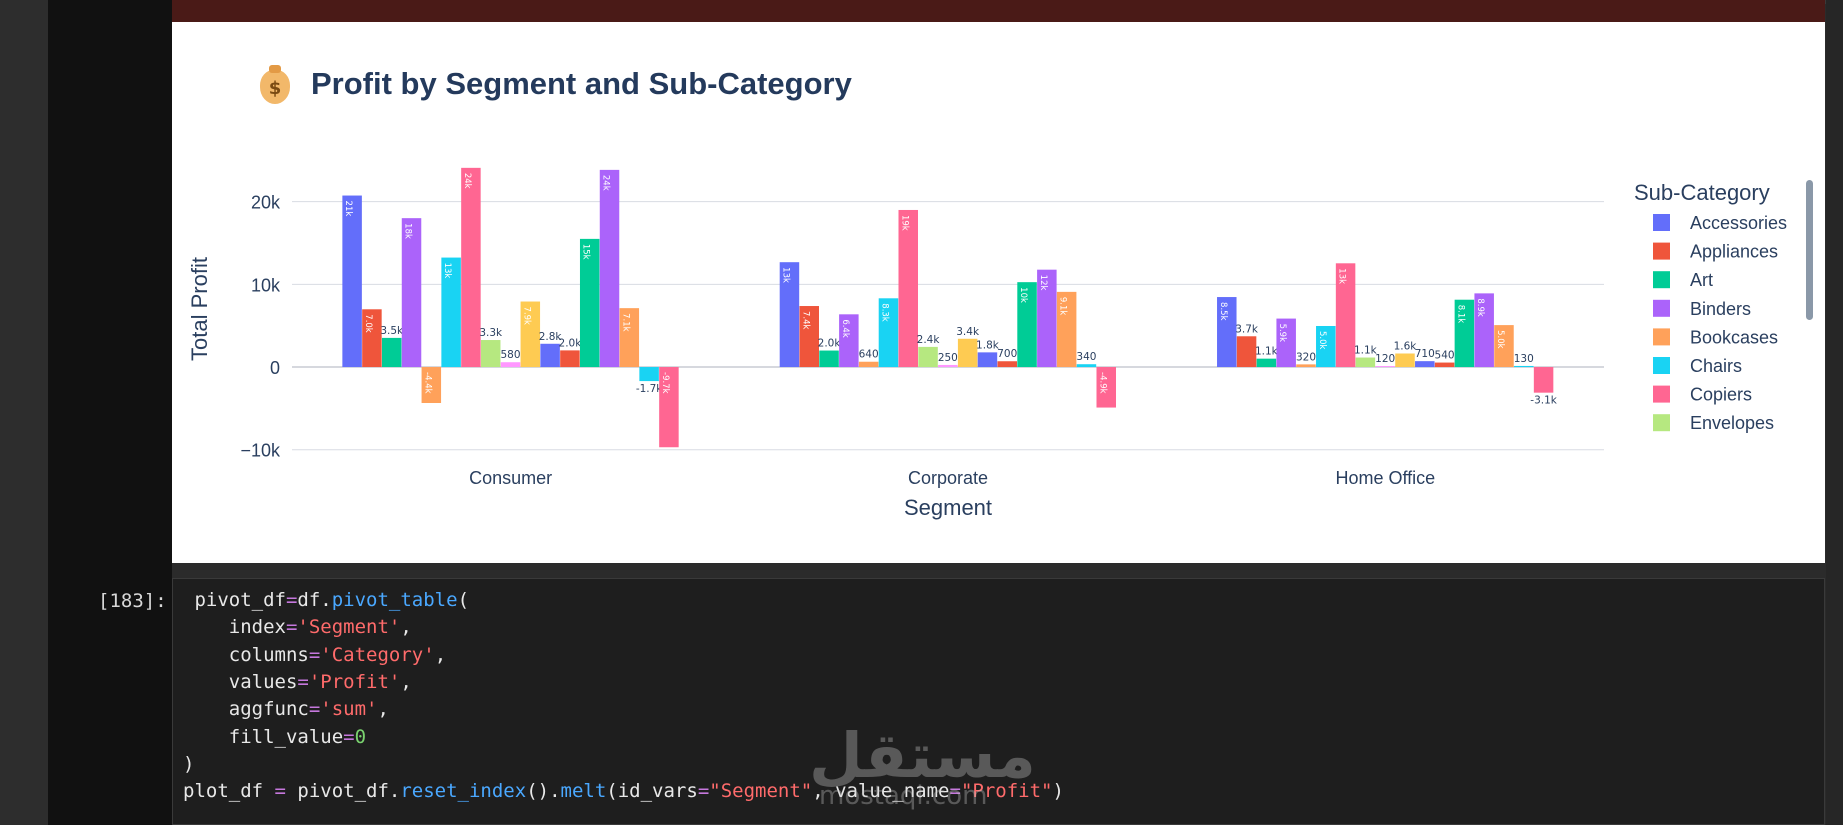 Image resolution: width=1843 pixels, height=825 pixels. What do you see at coordinates (286, 709) in the screenshot?
I see `code-line: aggfunc='sum',` at bounding box center [286, 709].